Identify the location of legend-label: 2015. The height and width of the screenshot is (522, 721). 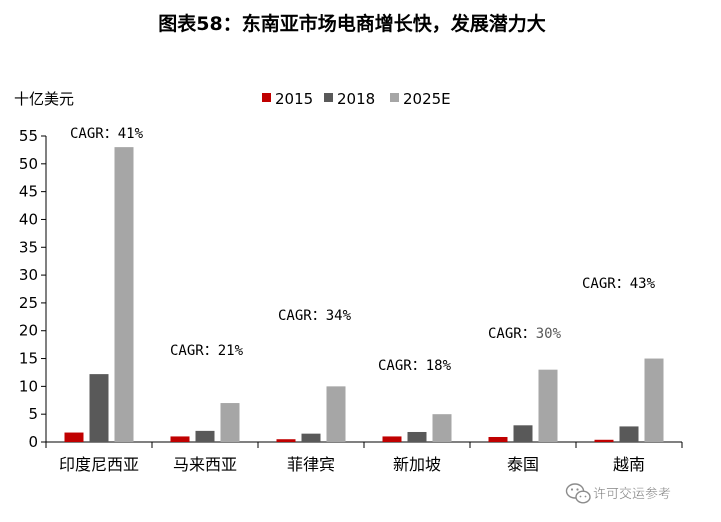
(294, 99).